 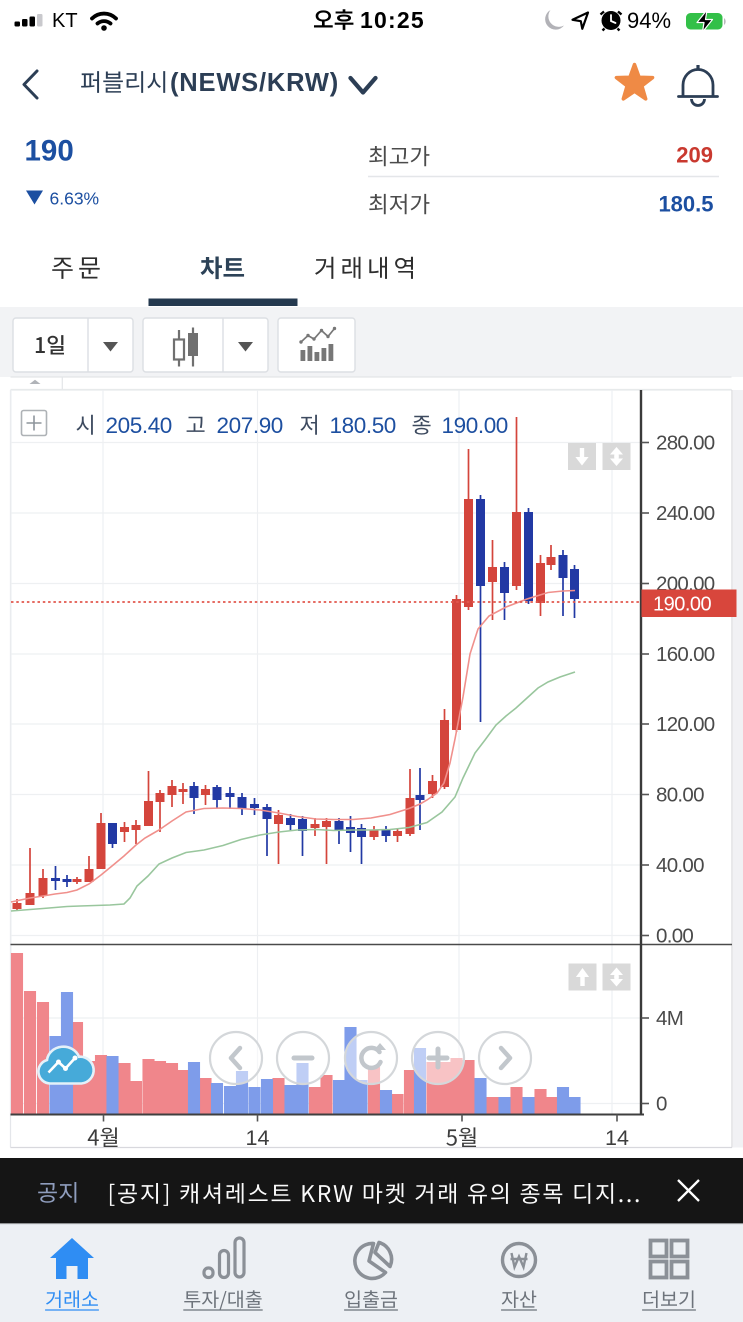 I want to click on svg-text: 205.40, so click(x=139, y=425).